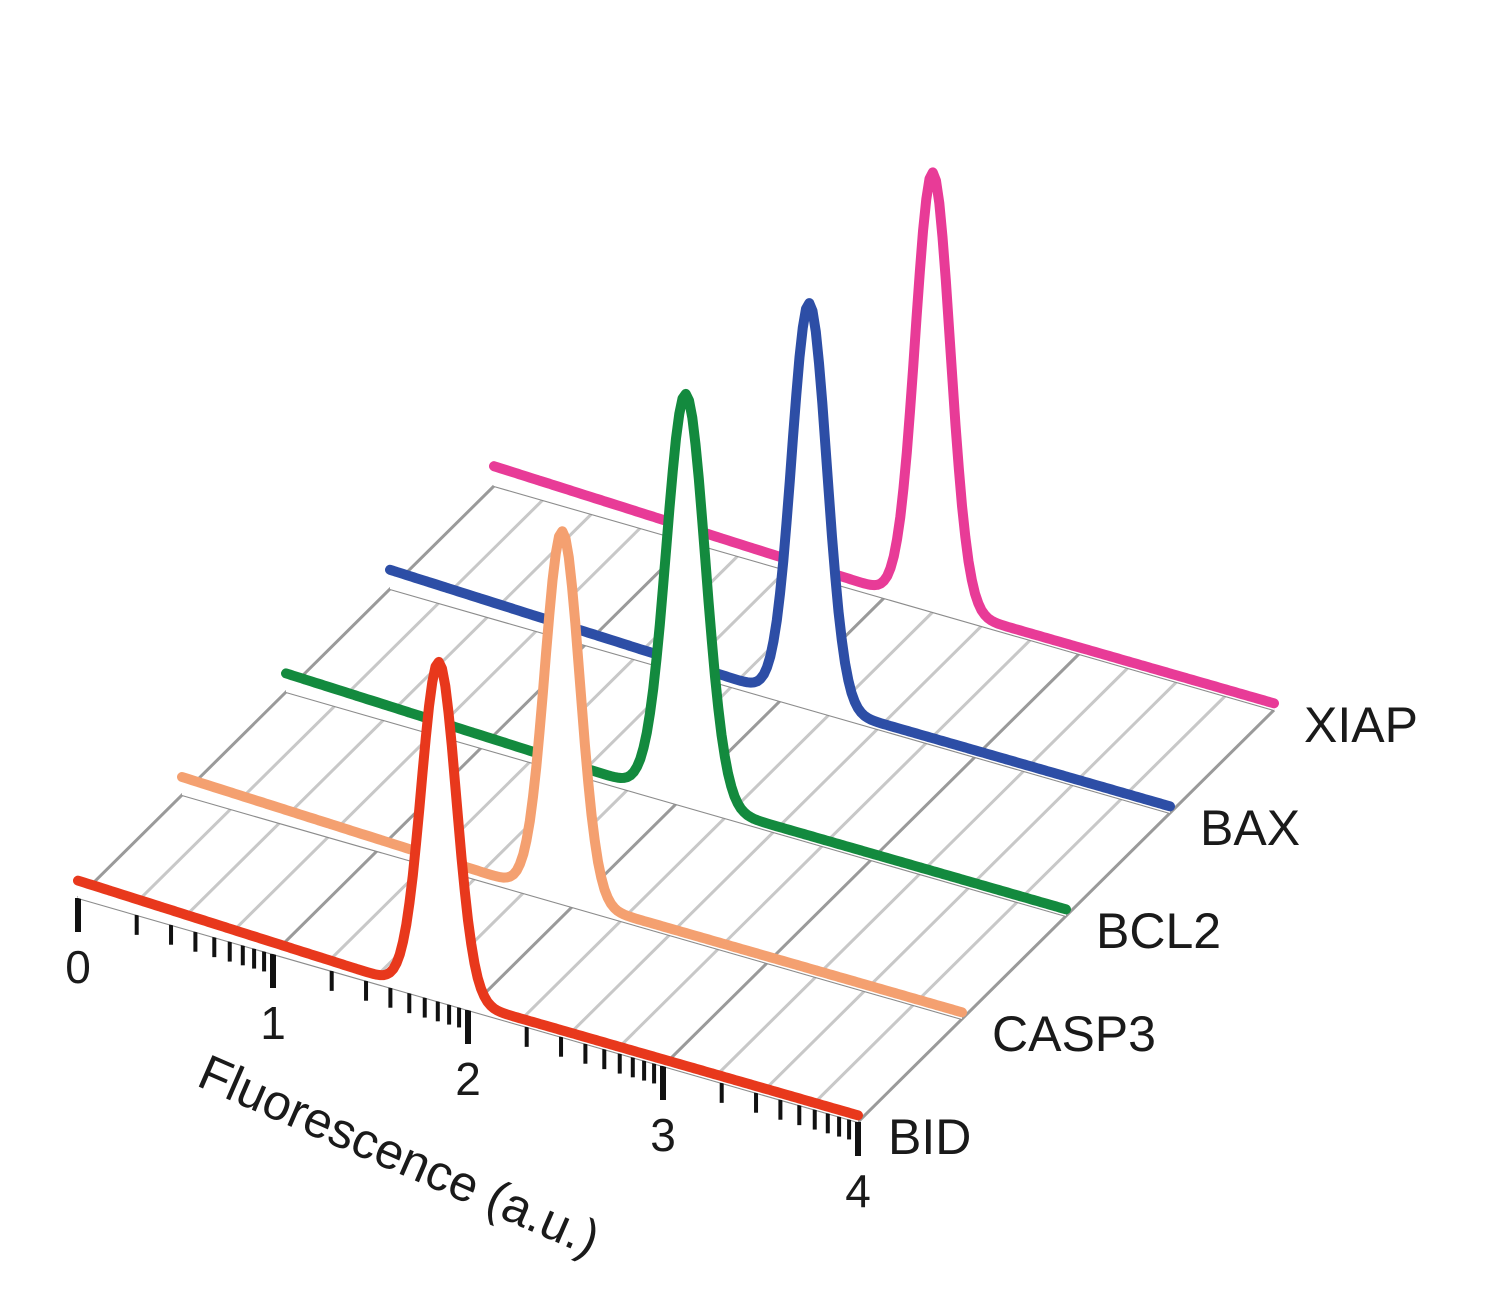 The image size is (1500, 1296). I want to click on series-label-bcl2: BCL2, so click(1158, 931).